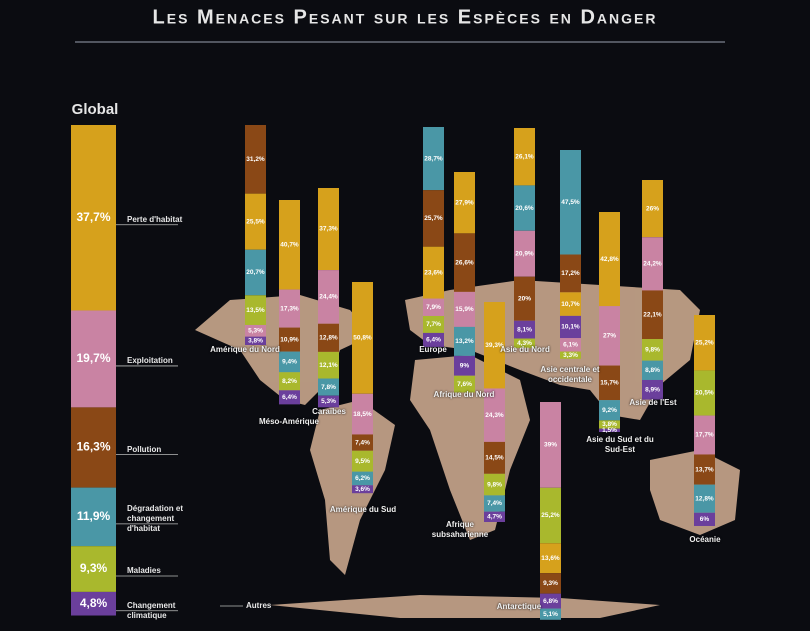 This screenshot has height=631, width=810. I want to click on value-label: 25,2%, so click(704, 342).